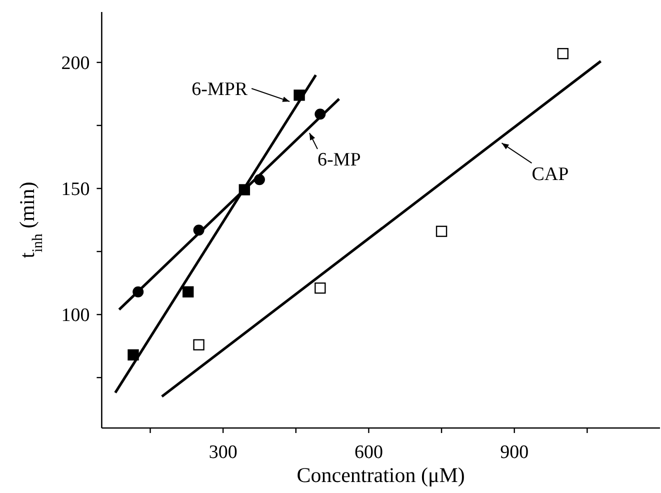 This screenshot has width=661, height=493. Describe the element at coordinates (368, 452) in the screenshot. I see `x-tick-label: 600` at that location.